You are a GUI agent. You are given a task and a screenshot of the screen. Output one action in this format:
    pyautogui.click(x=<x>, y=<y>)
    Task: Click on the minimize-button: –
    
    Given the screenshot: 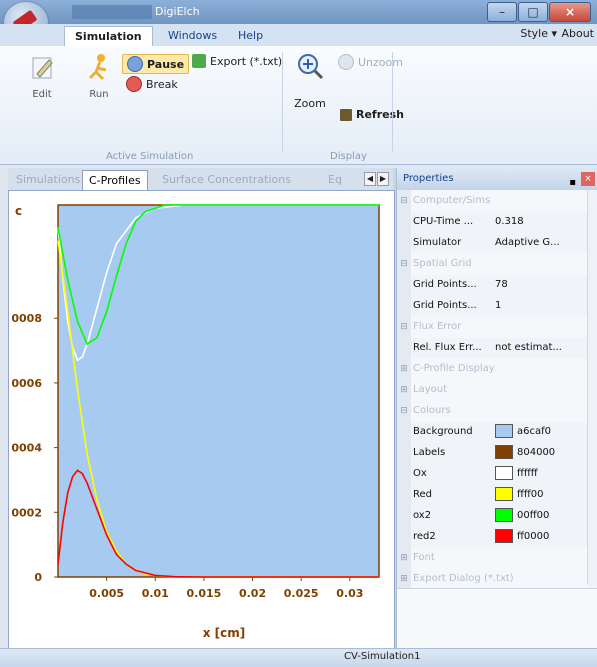 What is the action you would take?
    pyautogui.click(x=502, y=12)
    